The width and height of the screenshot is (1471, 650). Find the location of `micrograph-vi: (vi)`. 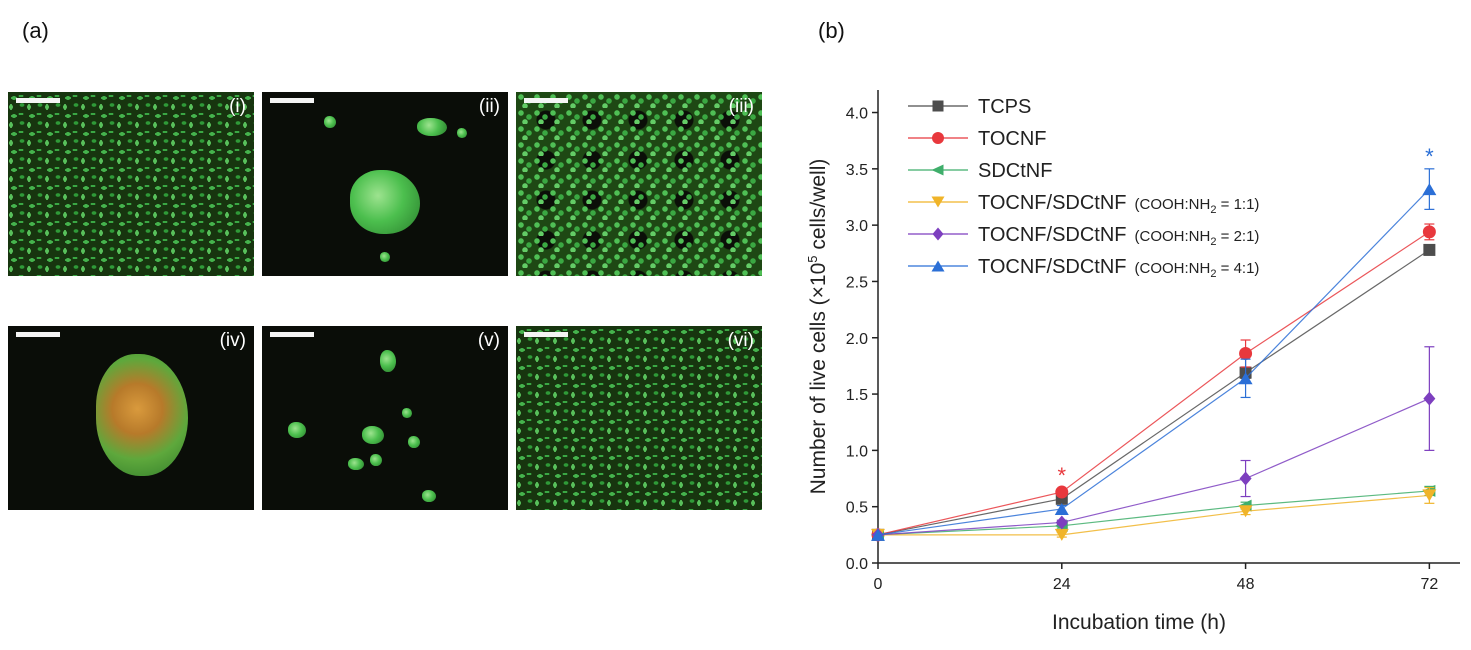

micrograph-vi: (vi) is located at coordinates (639, 418).